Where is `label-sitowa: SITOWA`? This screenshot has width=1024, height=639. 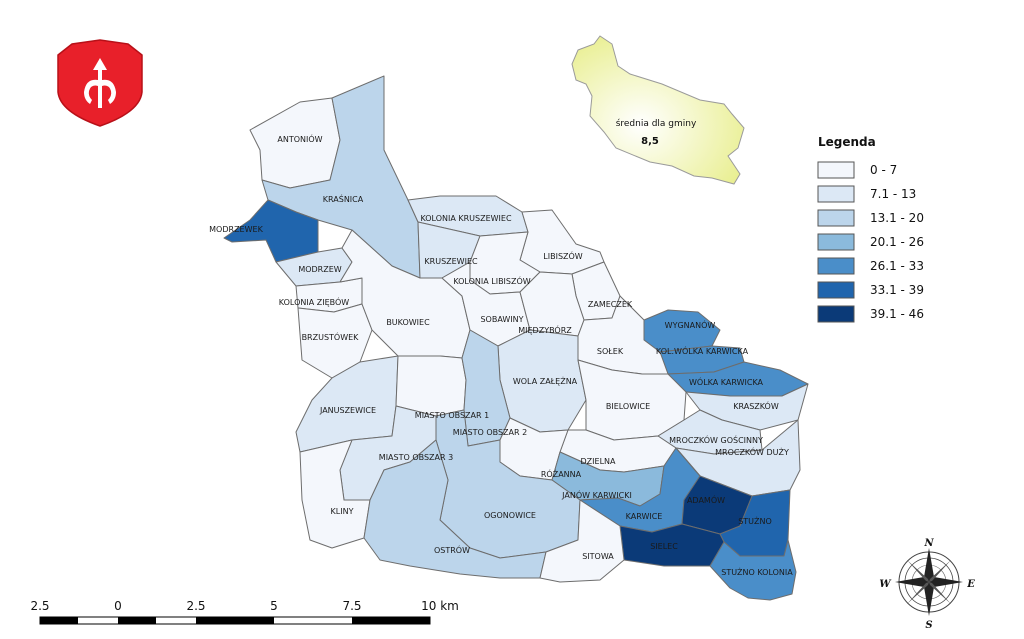
label-sitowa: SITOWA is located at coordinates (598, 556).